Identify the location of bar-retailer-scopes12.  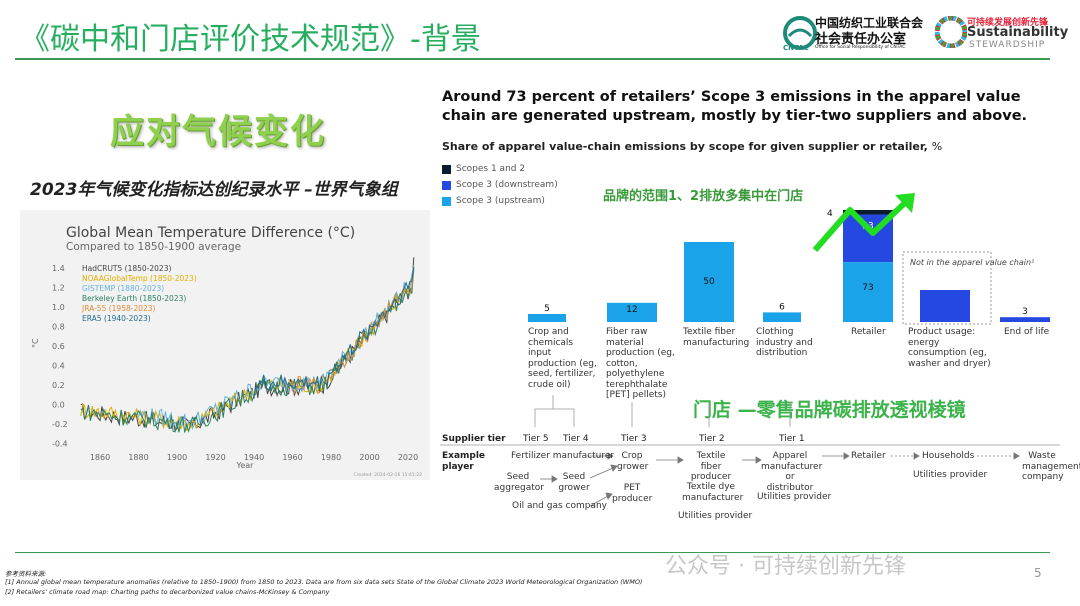
(868, 212).